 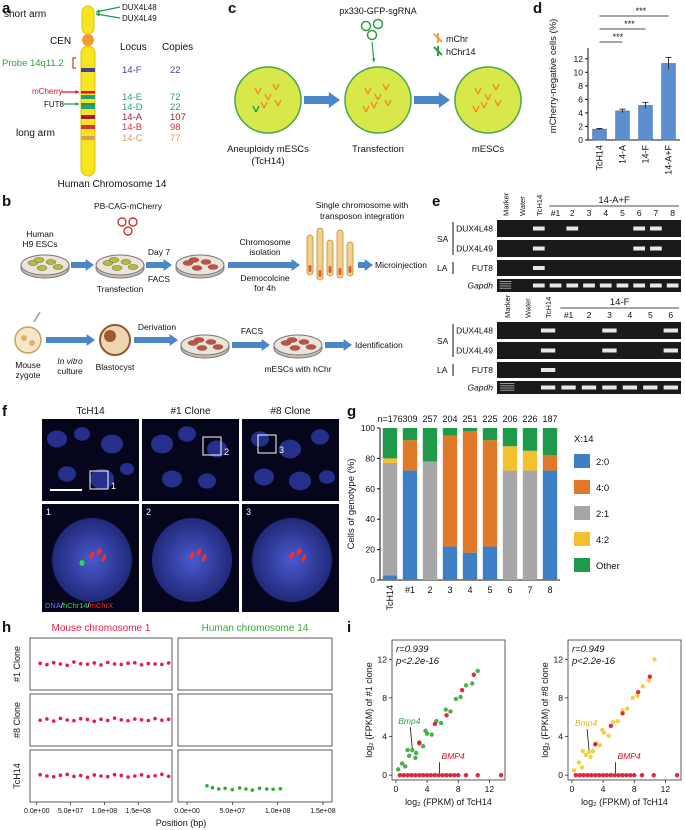 I want to click on panel-letter: c, so click(x=232, y=8).